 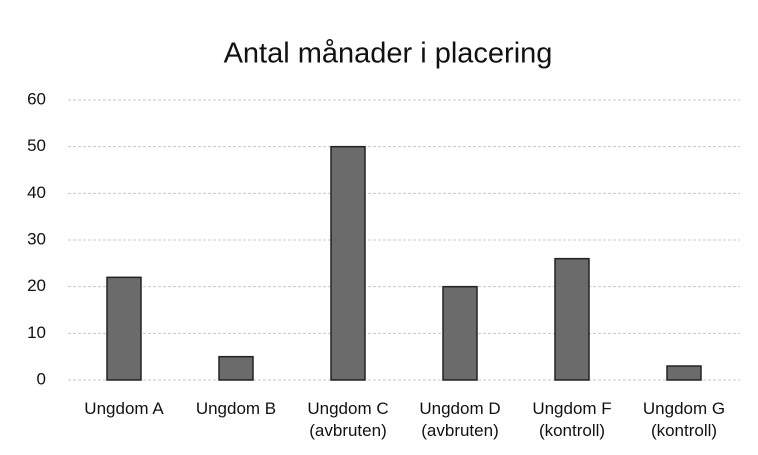 I want to click on y-tick-label: 0, so click(x=41, y=378).